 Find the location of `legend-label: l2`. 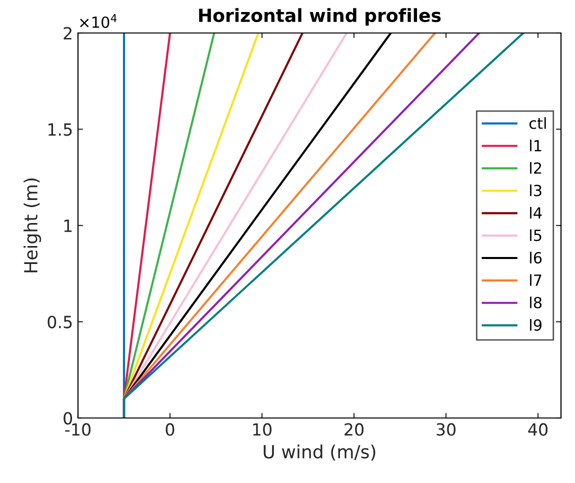

legend-label: l2 is located at coordinates (536, 168).